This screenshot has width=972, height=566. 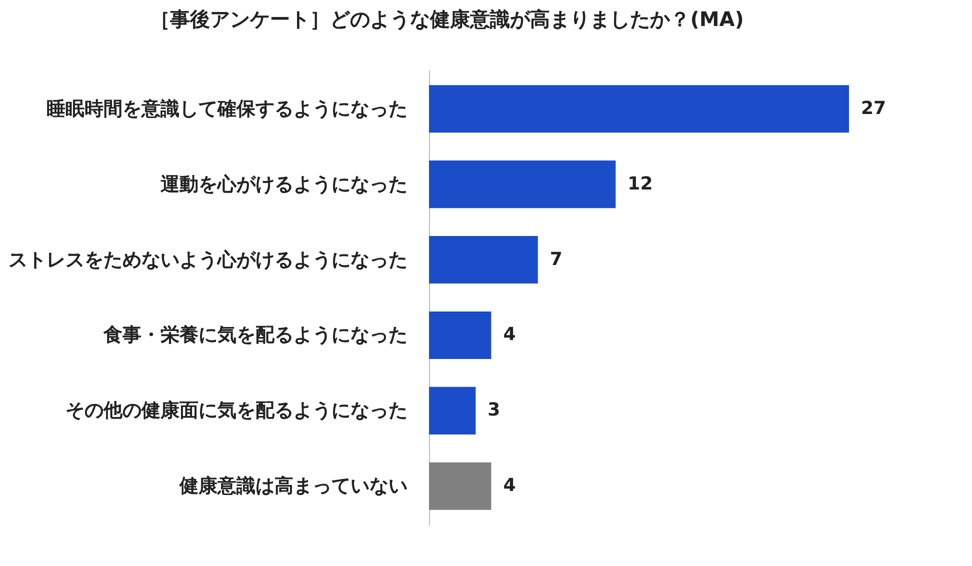 I want to click on data-label: 12, so click(x=640, y=183).